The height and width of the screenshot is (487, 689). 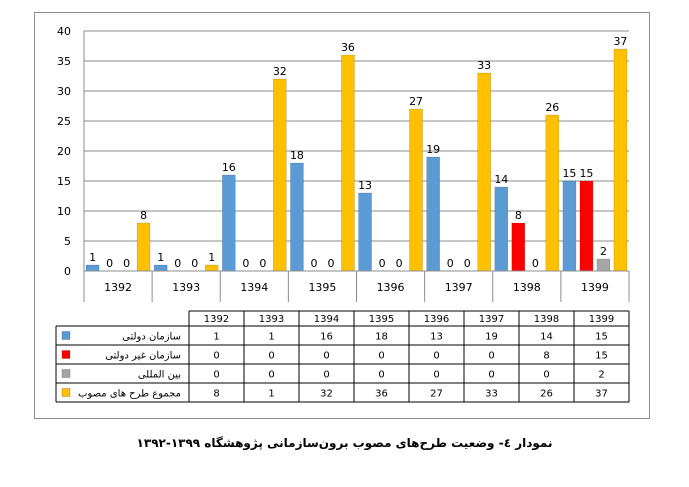 I want to click on y-tick-label: 25, so click(x=64, y=121).